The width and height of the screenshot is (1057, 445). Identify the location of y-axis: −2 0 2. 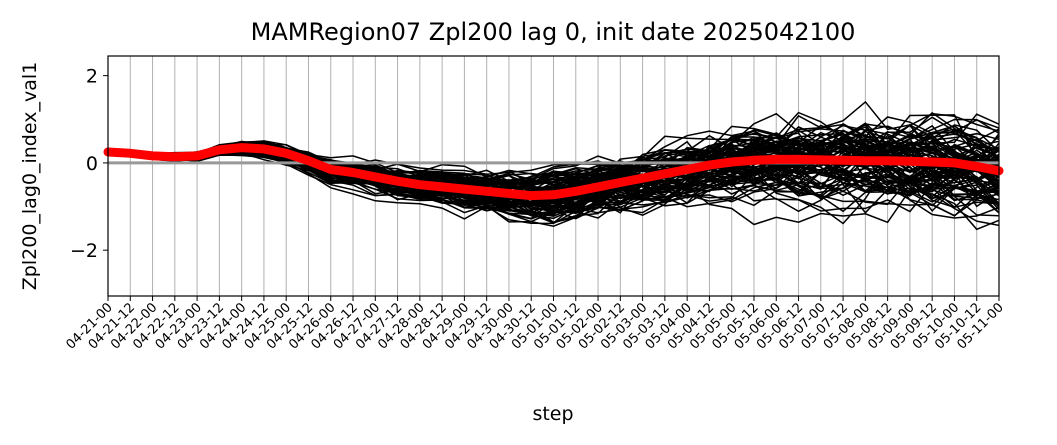
(89, 164).